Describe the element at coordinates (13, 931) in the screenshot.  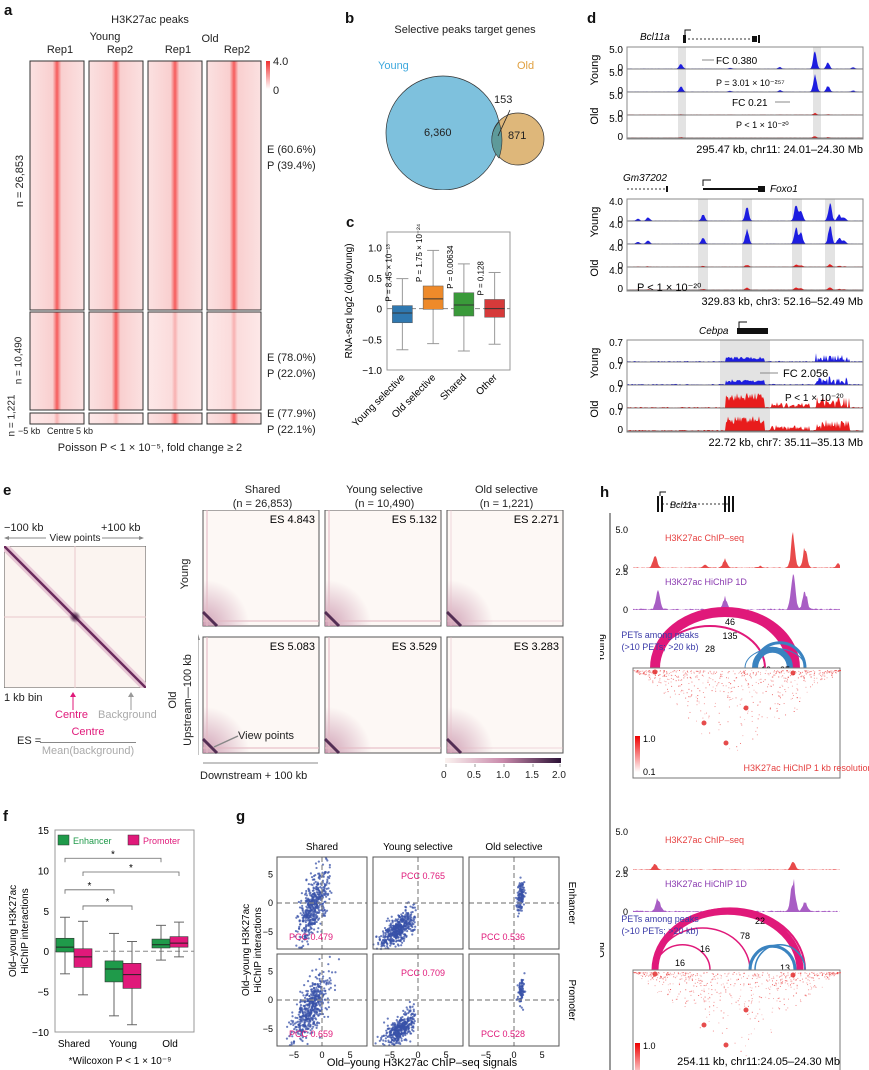
I see `y-axis-label: Old–young H3K27ac` at that location.